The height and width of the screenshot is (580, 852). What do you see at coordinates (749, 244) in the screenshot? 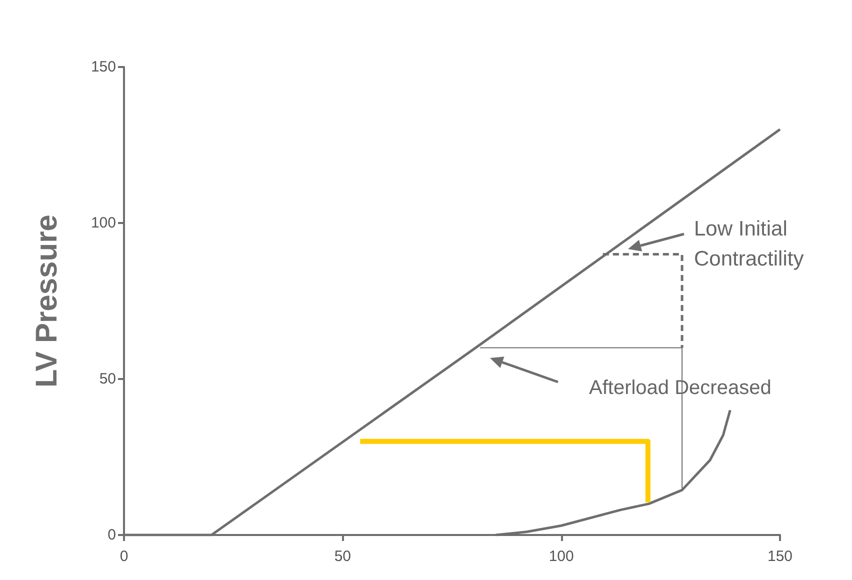
I see `annotation: Low Initial Contractility` at bounding box center [749, 244].